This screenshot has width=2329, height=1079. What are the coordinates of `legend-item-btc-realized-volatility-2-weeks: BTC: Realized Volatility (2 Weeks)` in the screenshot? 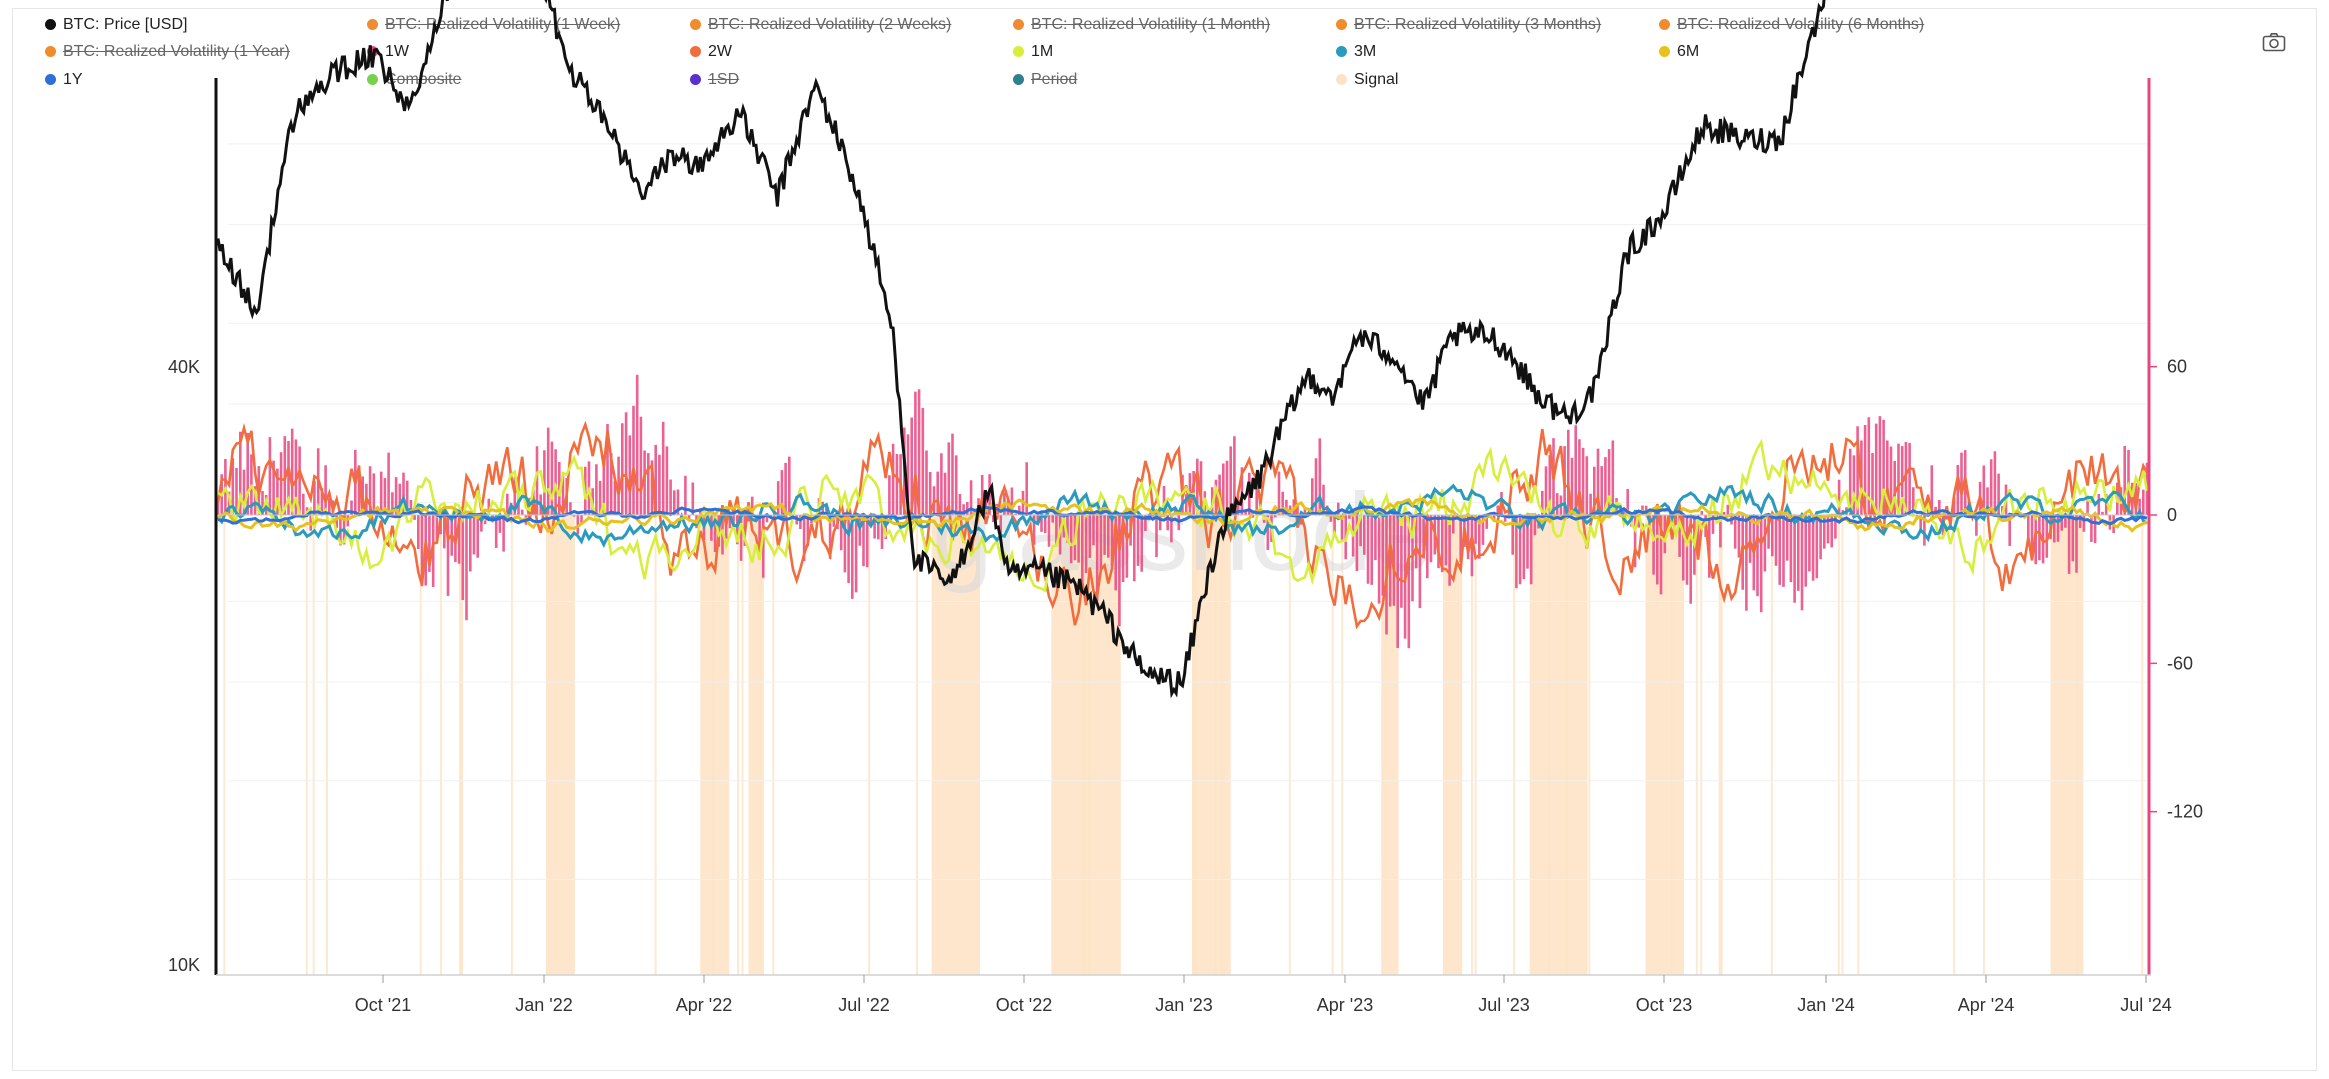 It's located at (820, 25).